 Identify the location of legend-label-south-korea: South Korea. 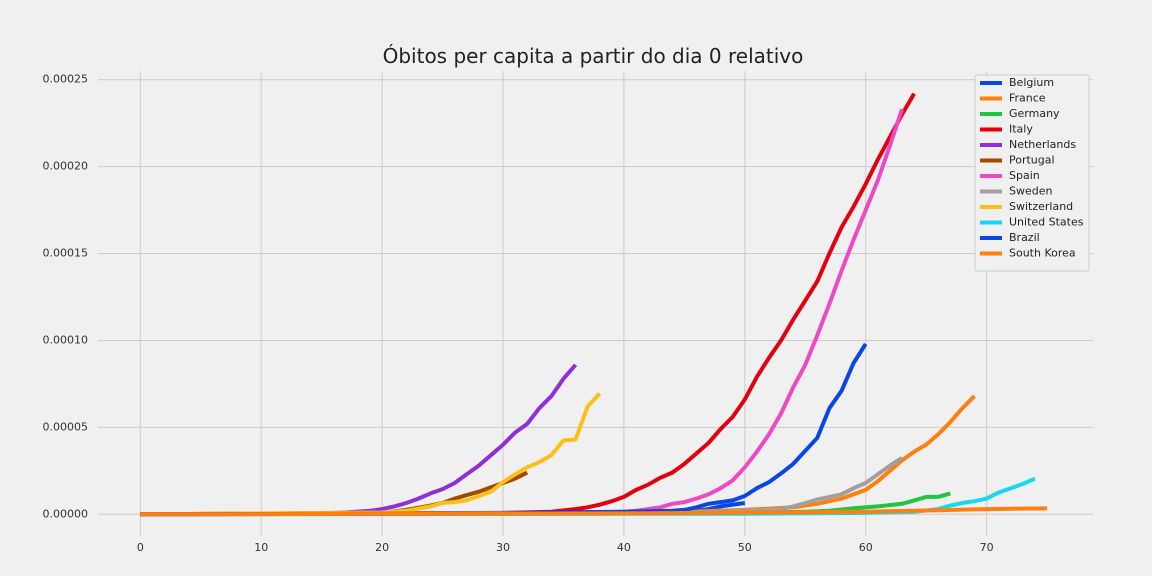
(1042, 253).